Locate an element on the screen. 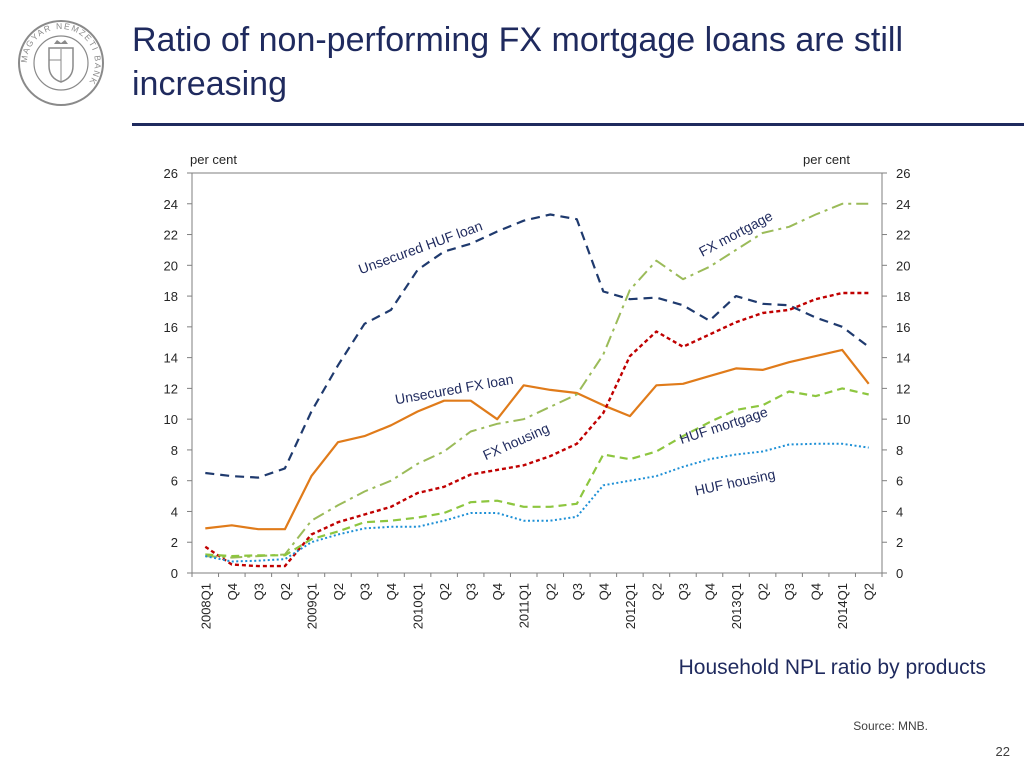  series-label-unsecured-fx: Unsecured FX loan is located at coordinates (454, 389).